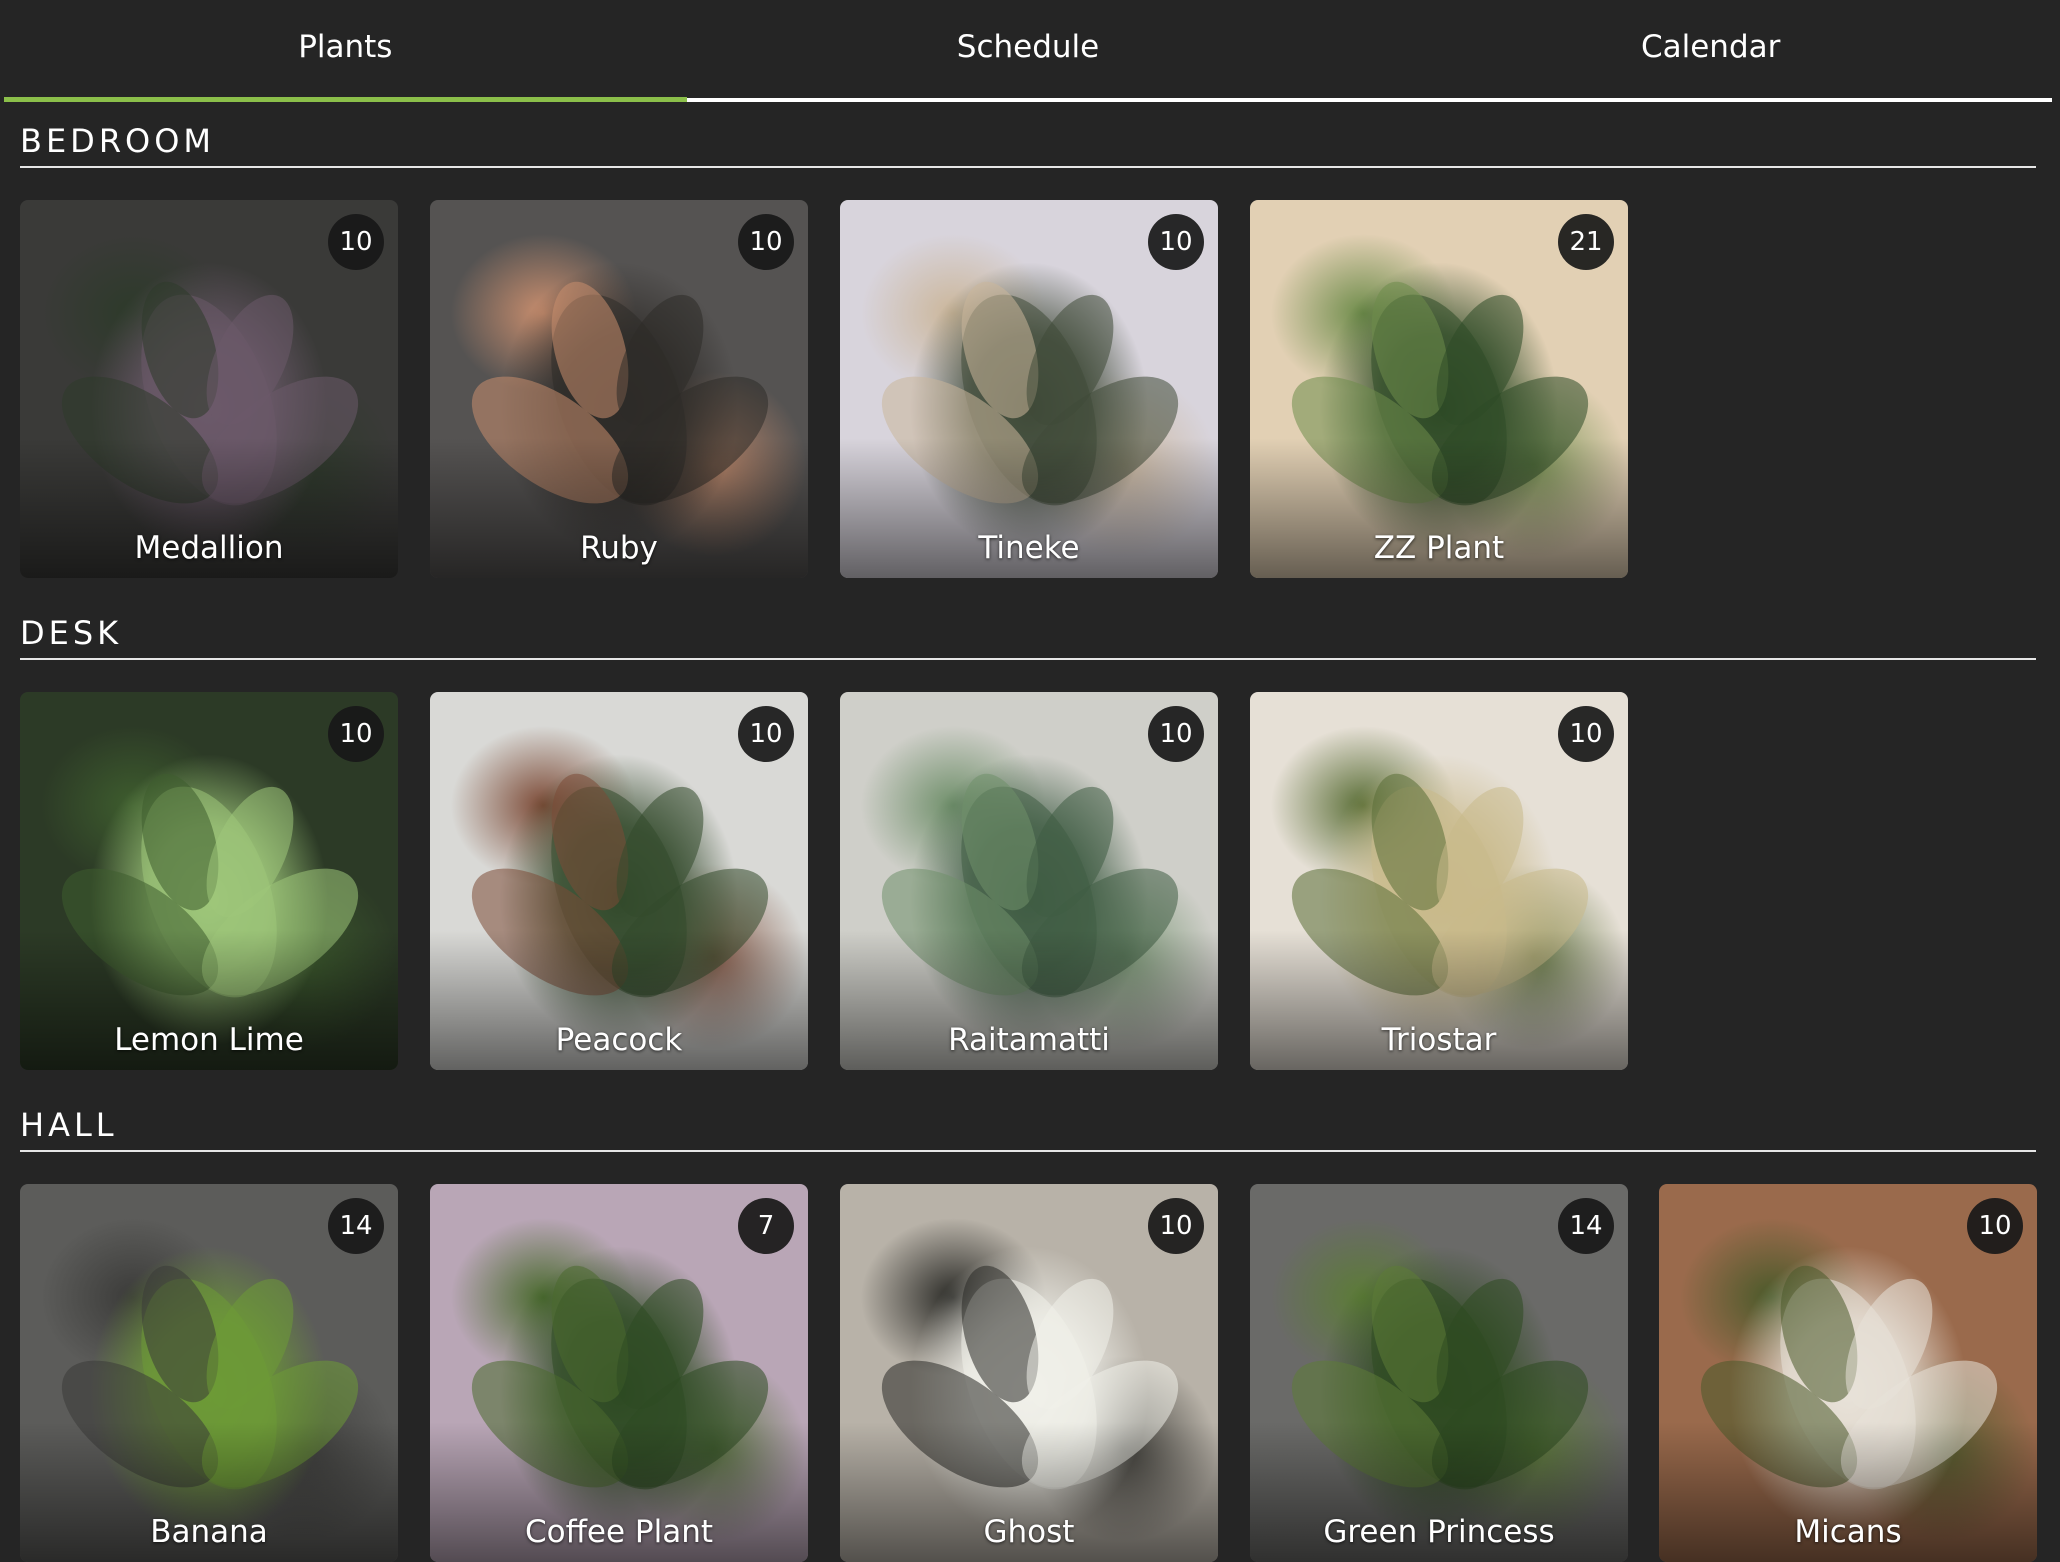 The height and width of the screenshot is (1562, 2060). I want to click on plant-card: 10 Lemon Lime, so click(209, 881).